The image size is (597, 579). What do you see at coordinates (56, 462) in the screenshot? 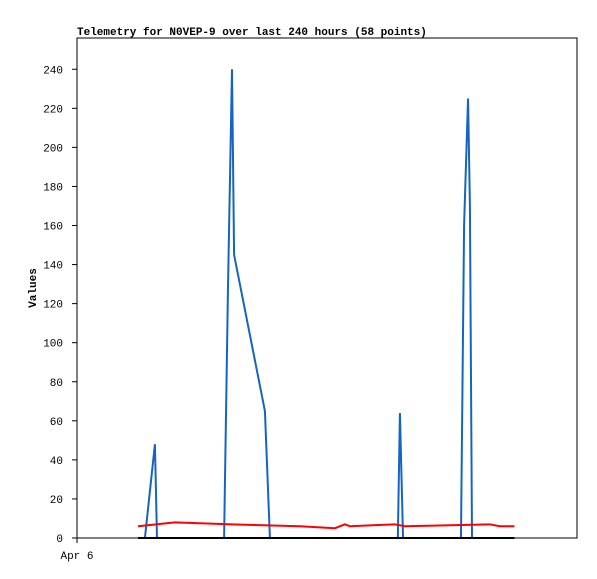
I see `y-tick-label: 40` at bounding box center [56, 462].